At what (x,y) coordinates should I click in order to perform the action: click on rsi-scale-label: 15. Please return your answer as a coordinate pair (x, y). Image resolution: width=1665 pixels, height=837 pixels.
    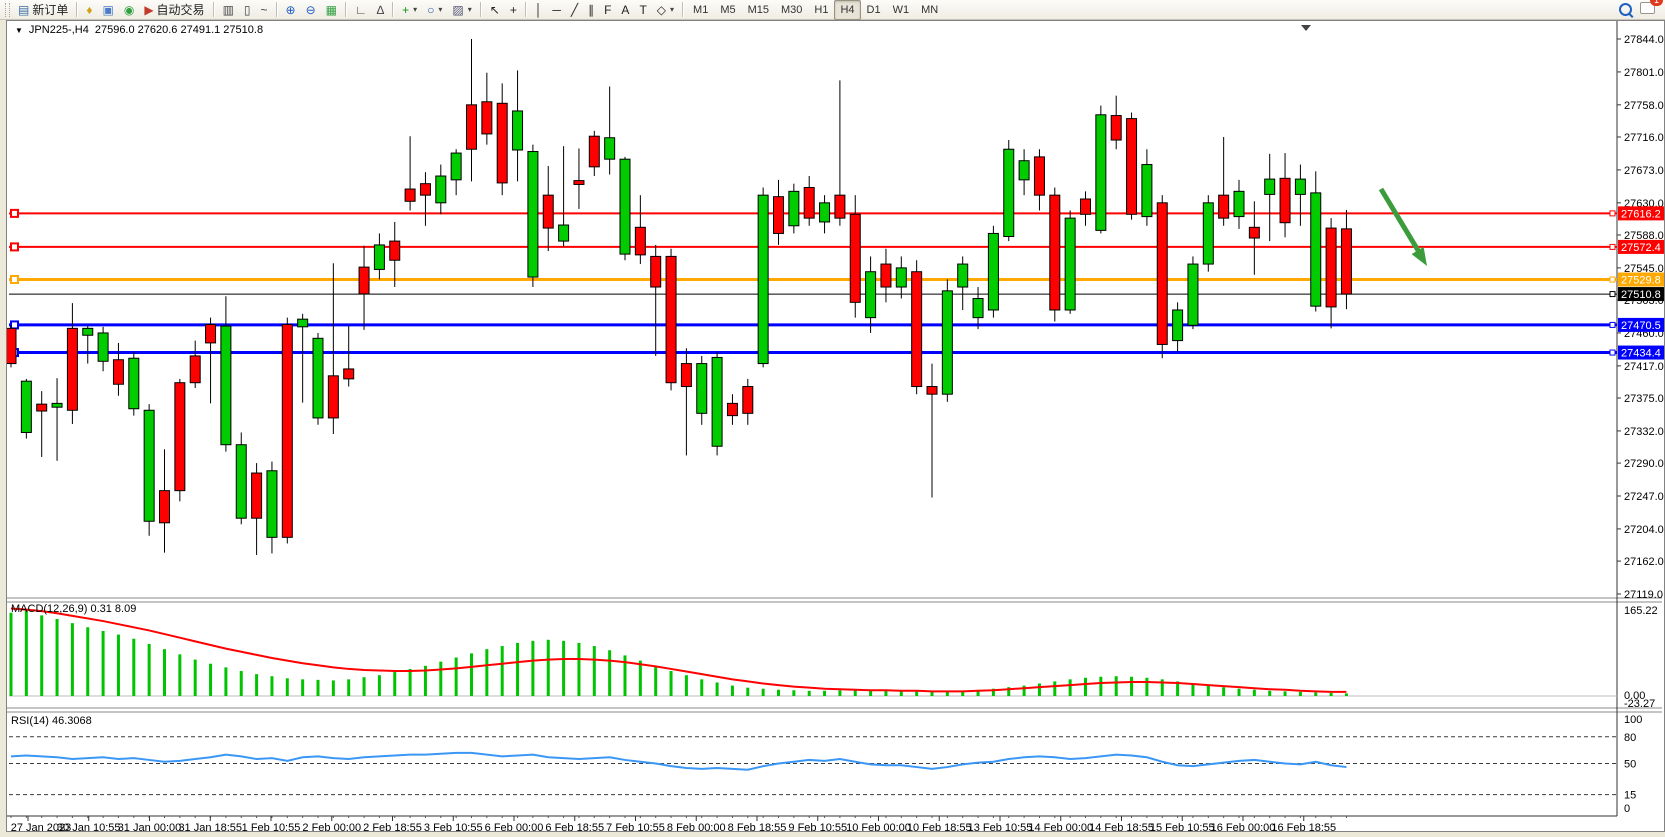
    Looking at the image, I should click on (1630, 796).